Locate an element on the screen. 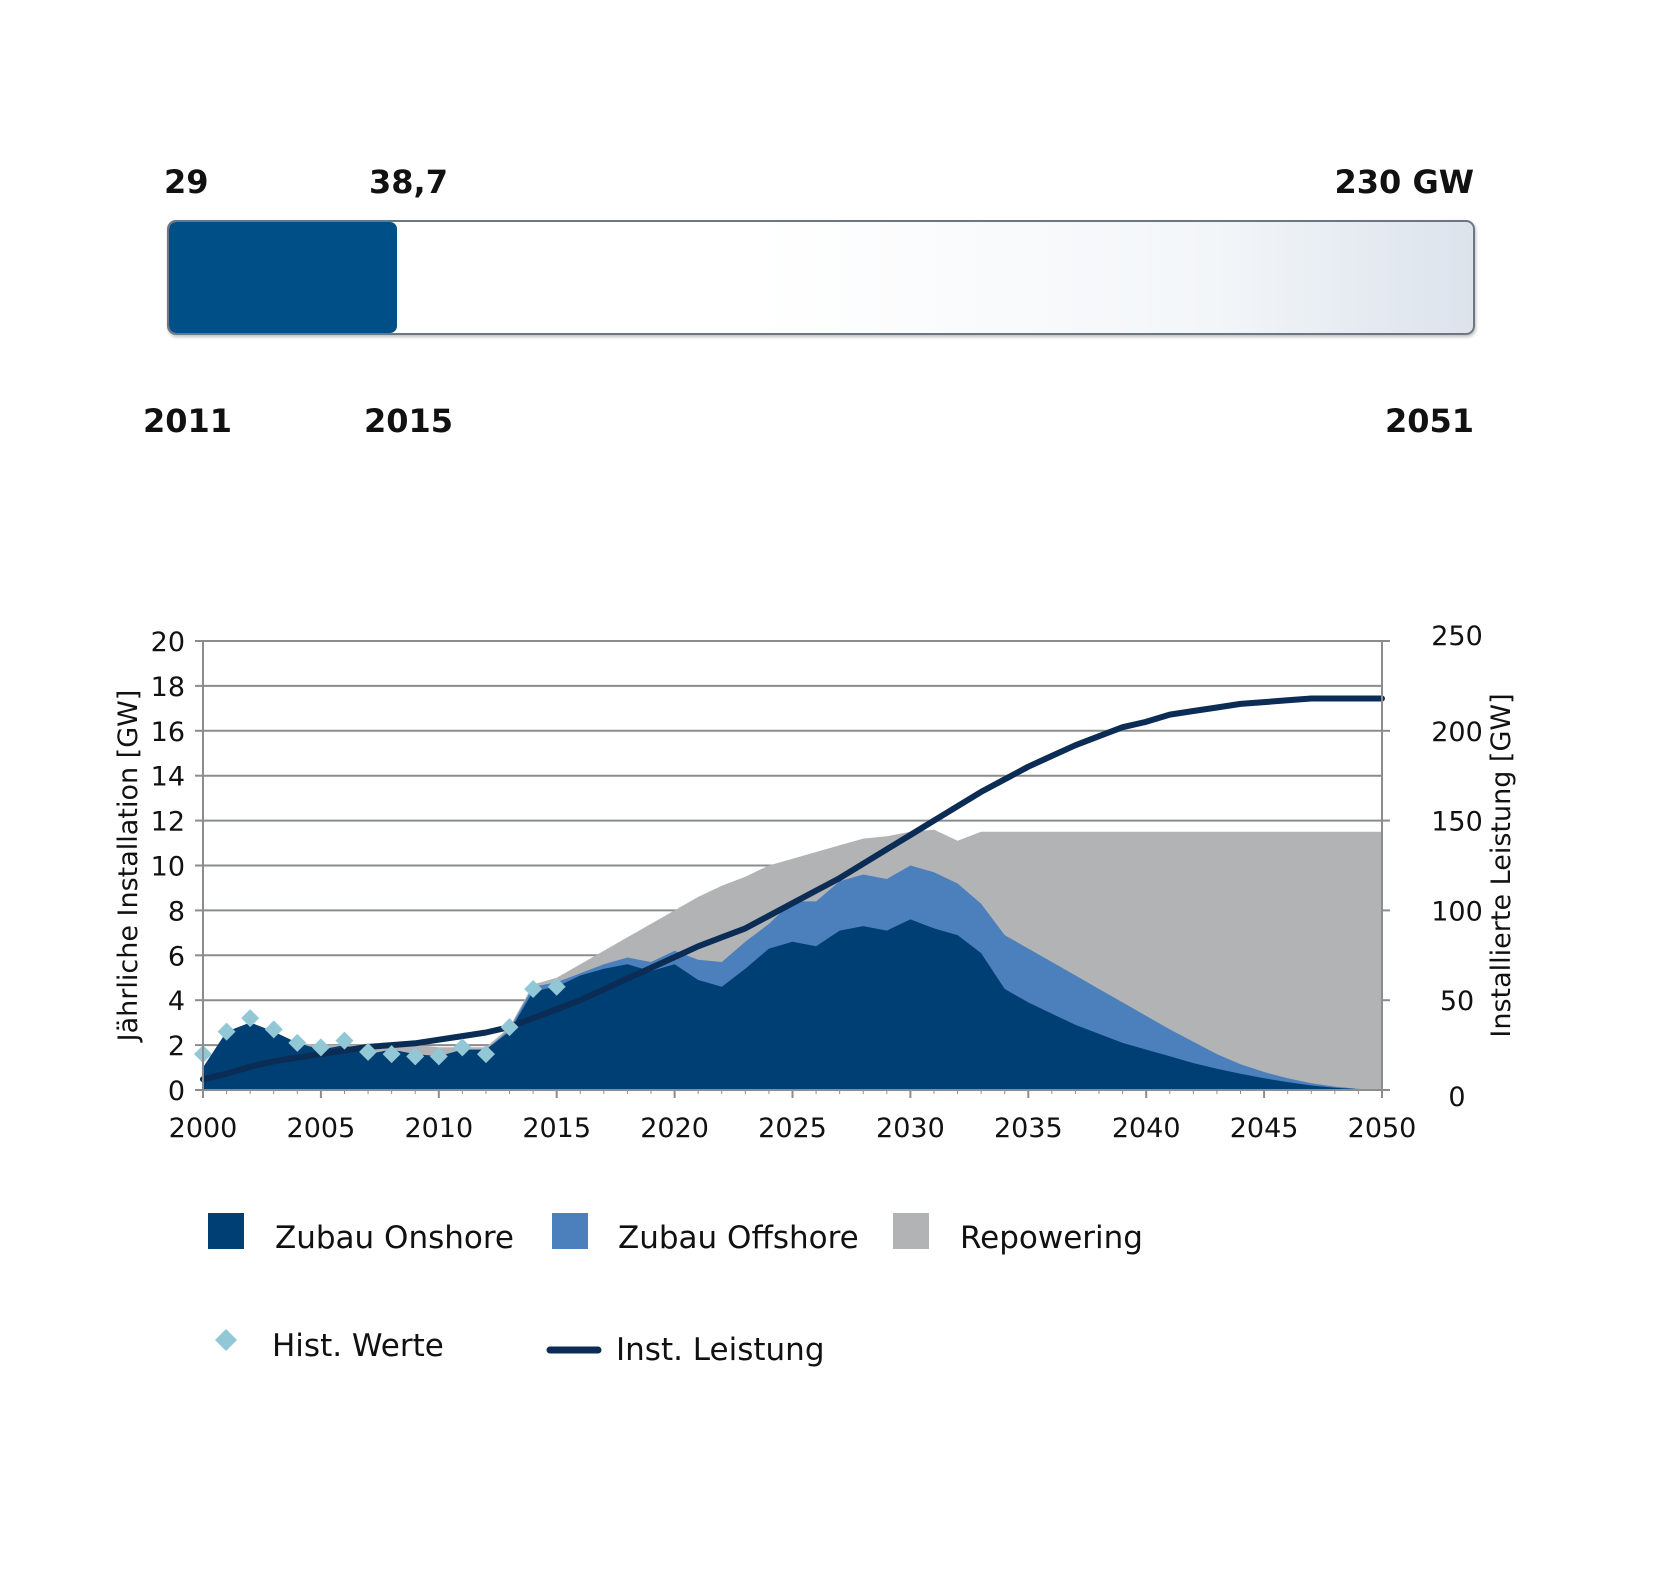  legend-label-inst-leistung: Inst. Leistung is located at coordinates (720, 1350).